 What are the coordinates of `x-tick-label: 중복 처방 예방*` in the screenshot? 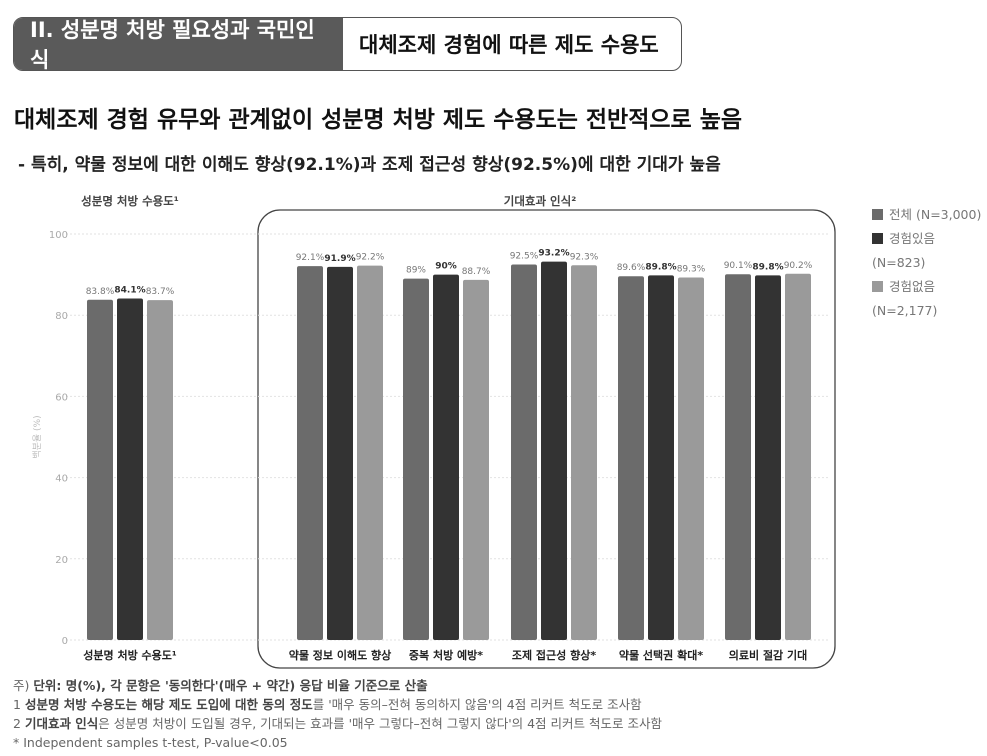 It's located at (446, 655).